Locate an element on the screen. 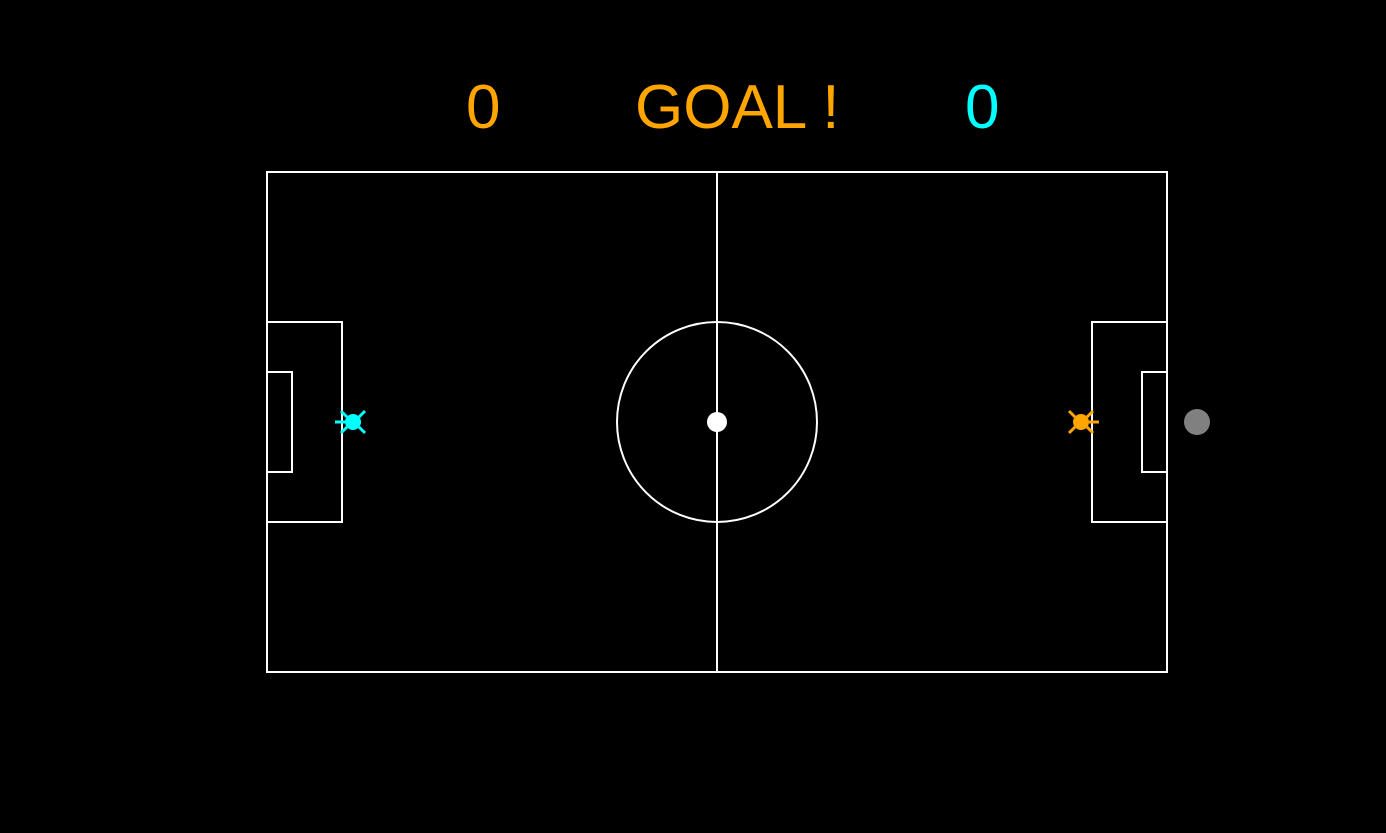 This screenshot has width=1386, height=833. left-goal-box is located at coordinates (279, 422).